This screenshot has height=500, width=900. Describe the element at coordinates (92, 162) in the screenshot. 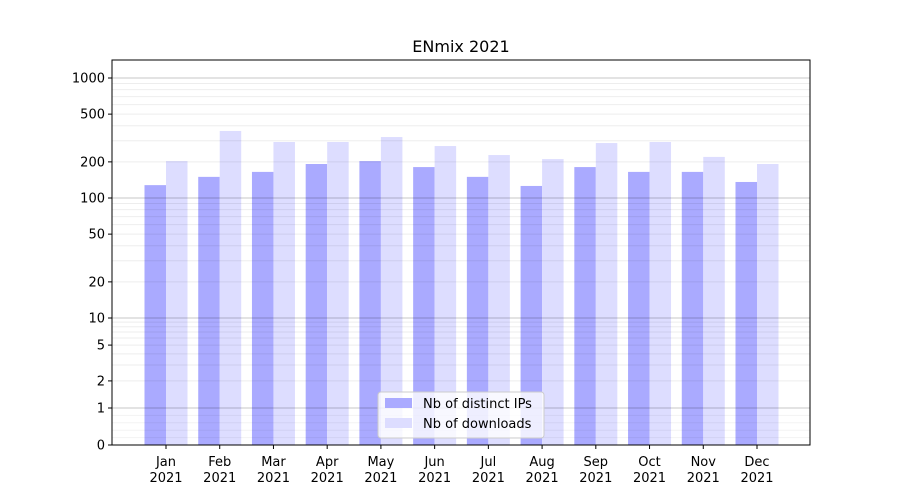

I see `y-tick-label: 200` at that location.